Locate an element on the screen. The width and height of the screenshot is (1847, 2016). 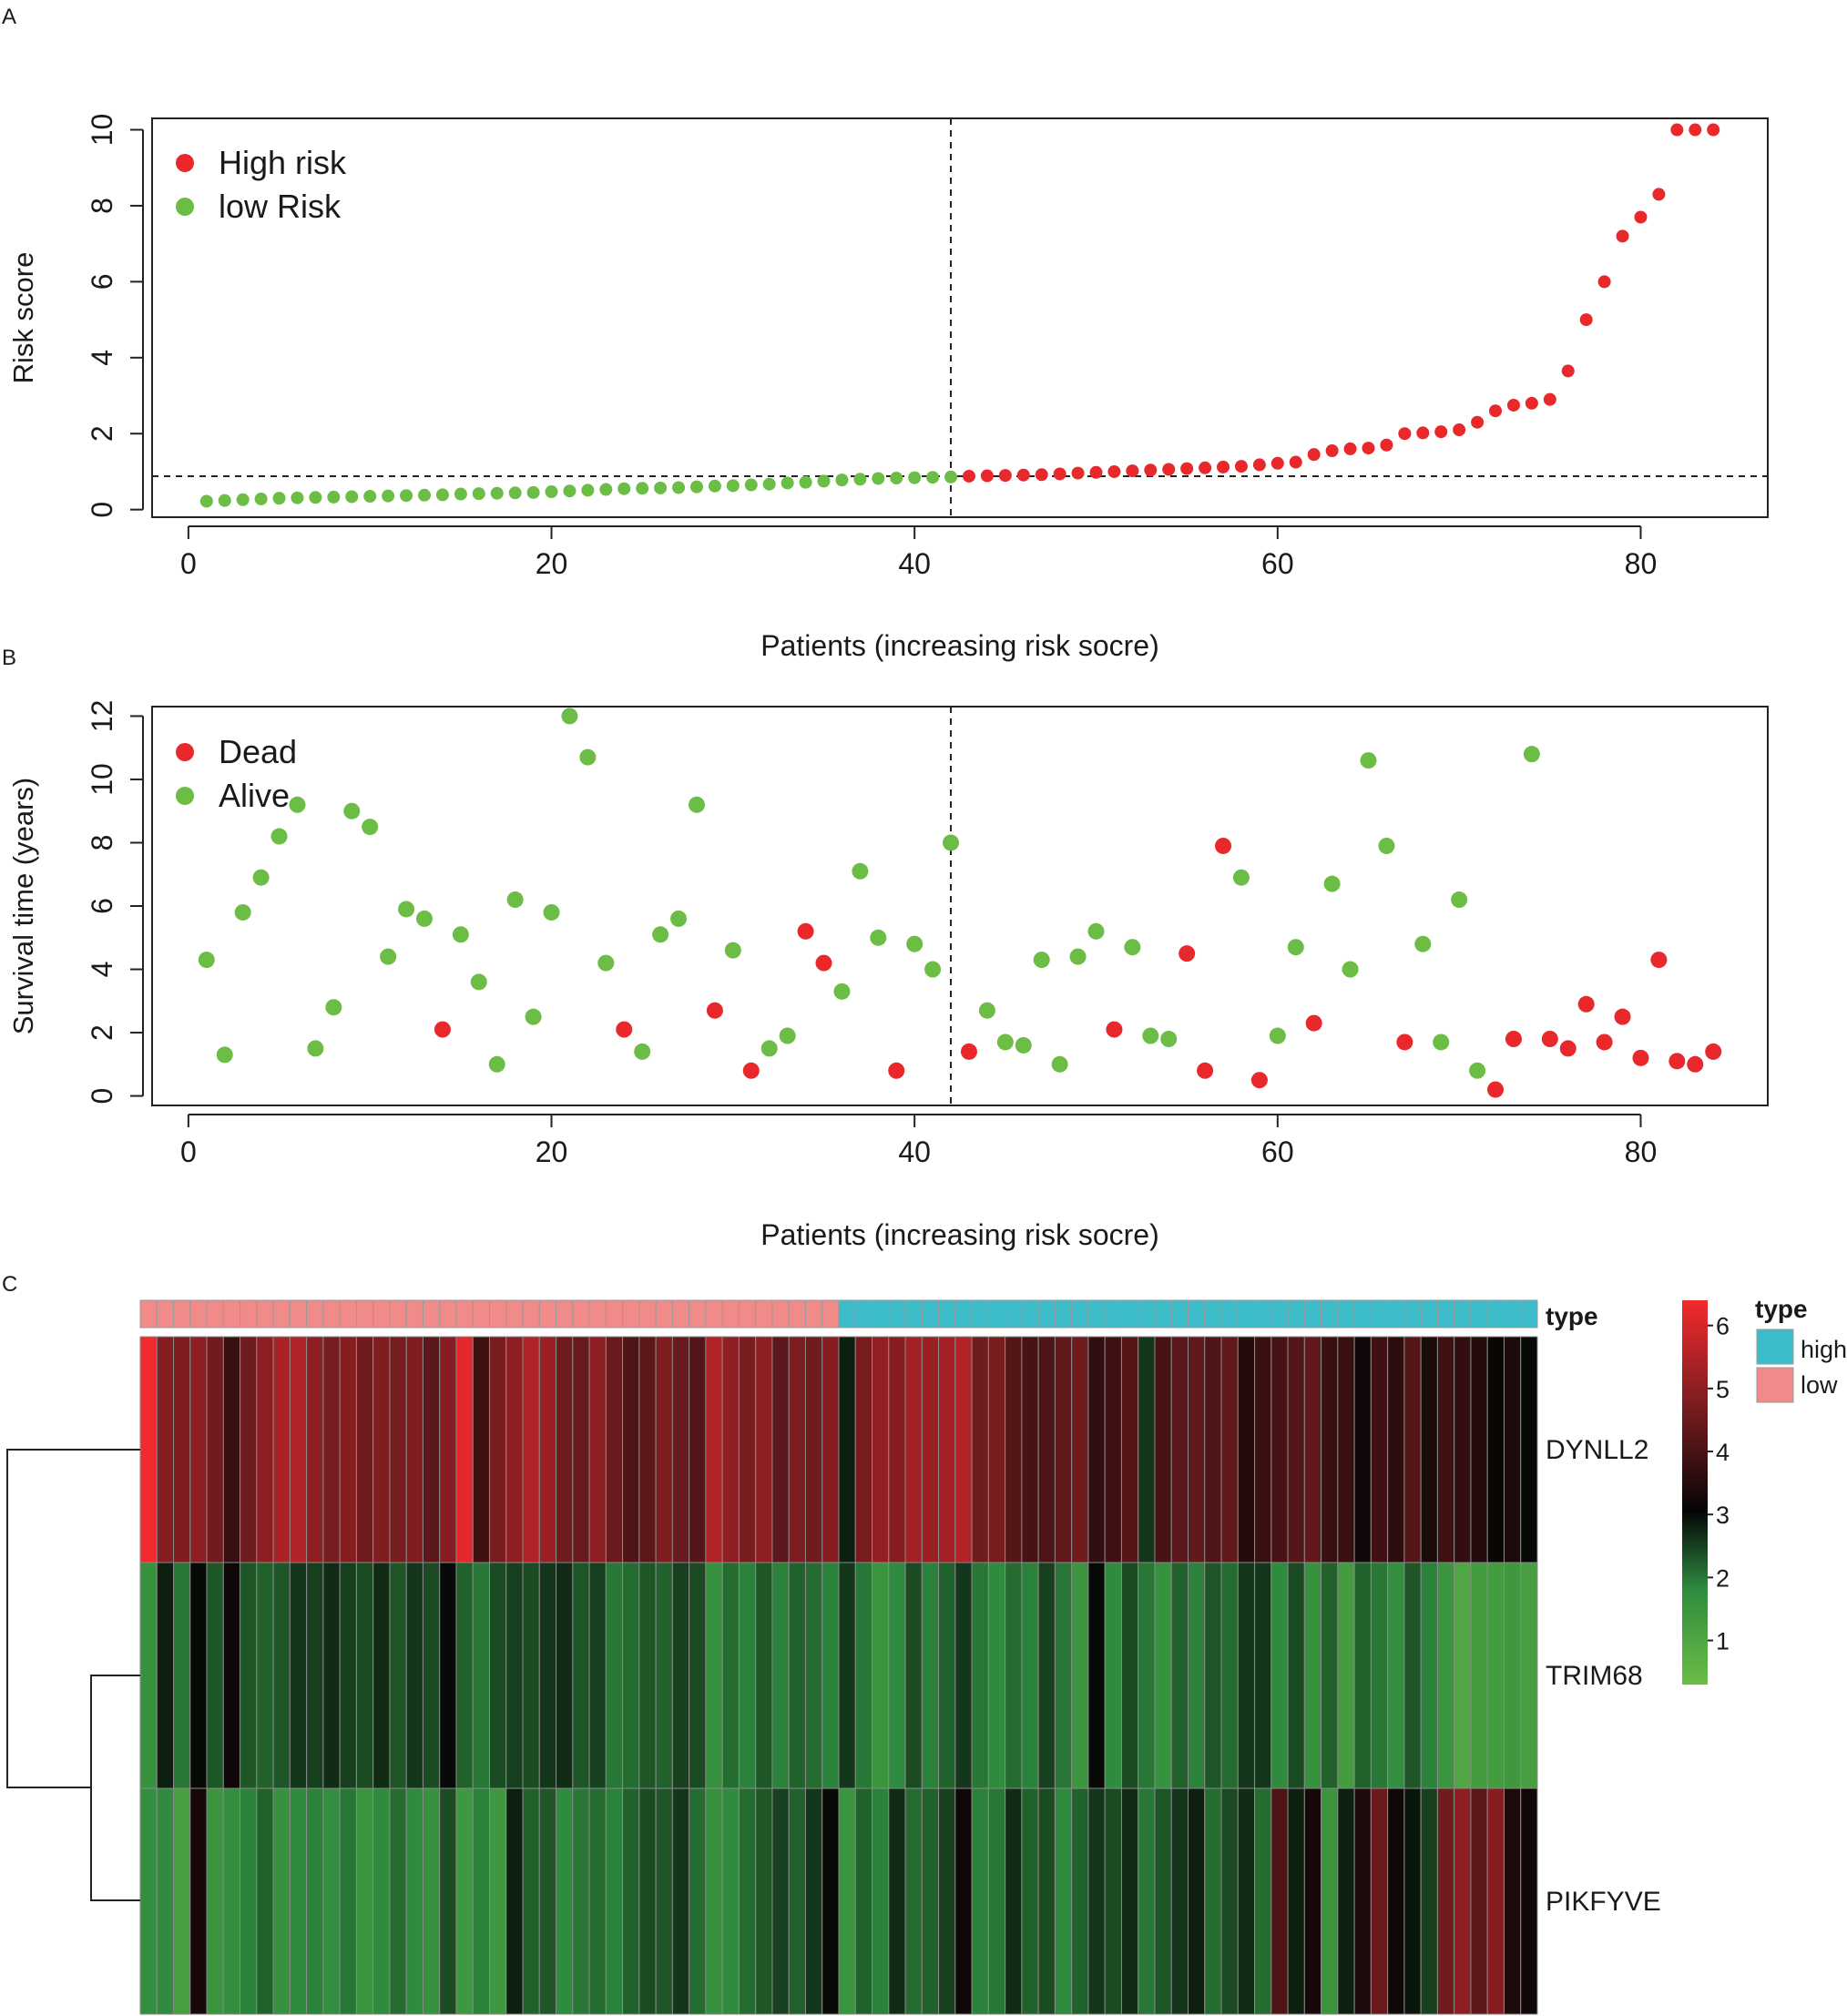
plot-a-x-axis-label: Patients (increasing risk socre) is located at coordinates (959, 645).